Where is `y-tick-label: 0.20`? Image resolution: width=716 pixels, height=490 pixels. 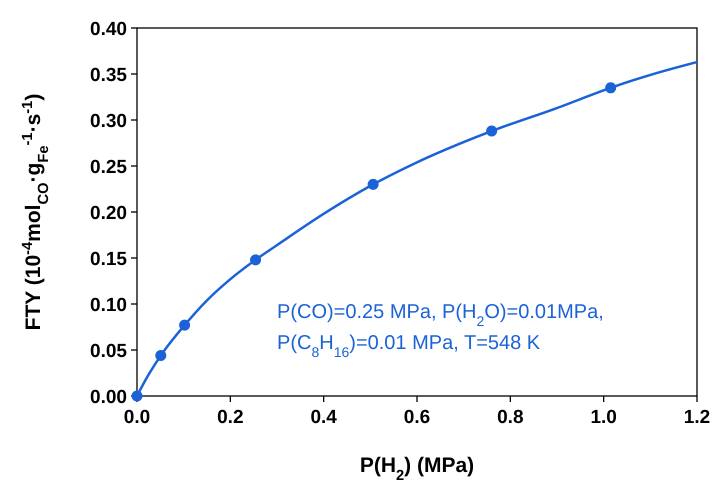 y-tick-label: 0.20 is located at coordinates (108, 213).